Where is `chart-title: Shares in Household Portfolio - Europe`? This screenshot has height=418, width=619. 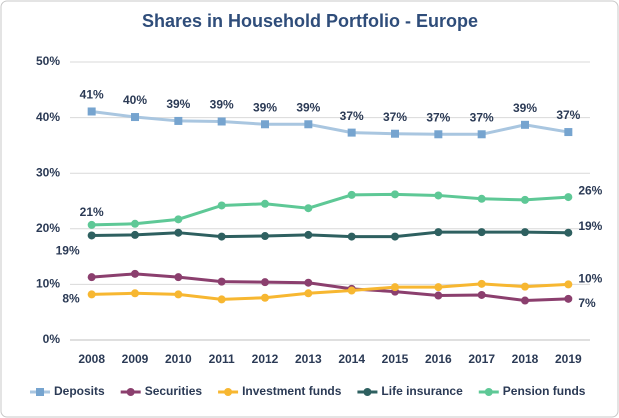 chart-title: Shares in Household Portfolio - Europe is located at coordinates (310, 21).